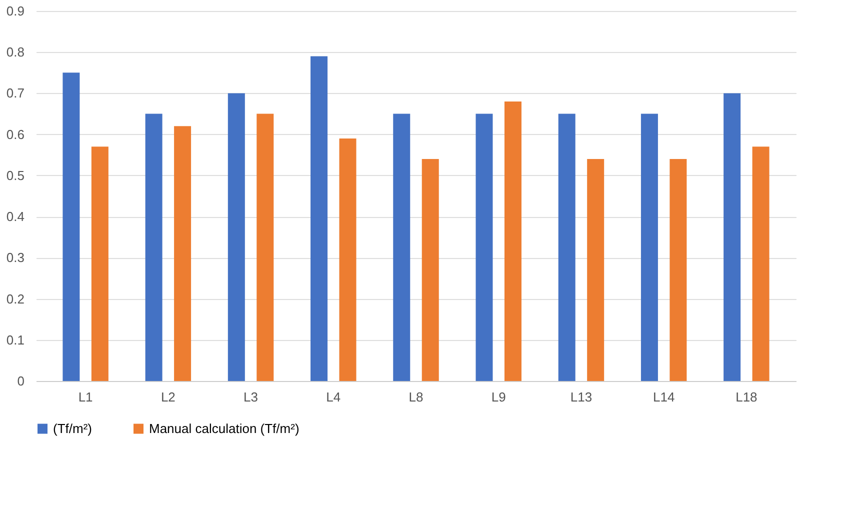 Image resolution: width=842 pixels, height=512 pixels. I want to click on y-tick-label: 0, so click(20, 381).